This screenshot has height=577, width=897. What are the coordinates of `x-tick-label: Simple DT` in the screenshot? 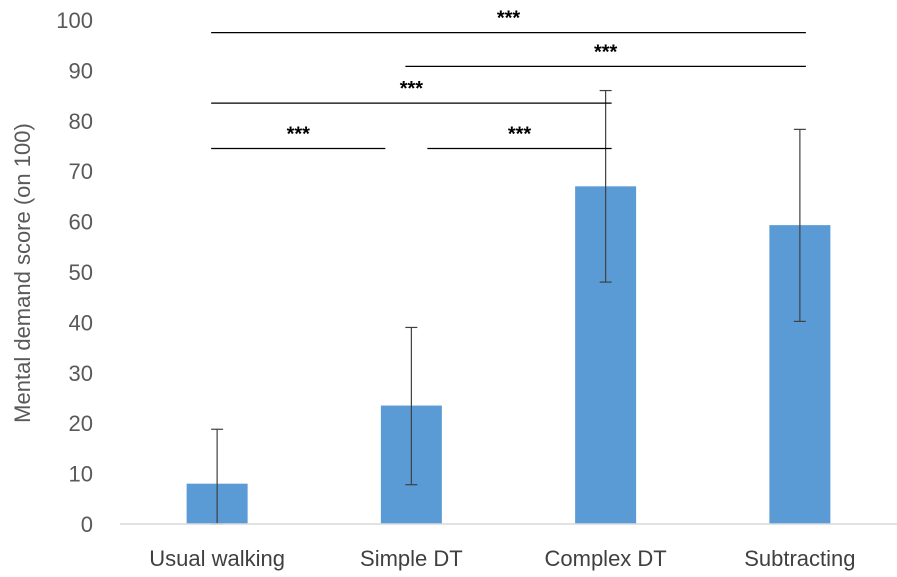 It's located at (411, 558).